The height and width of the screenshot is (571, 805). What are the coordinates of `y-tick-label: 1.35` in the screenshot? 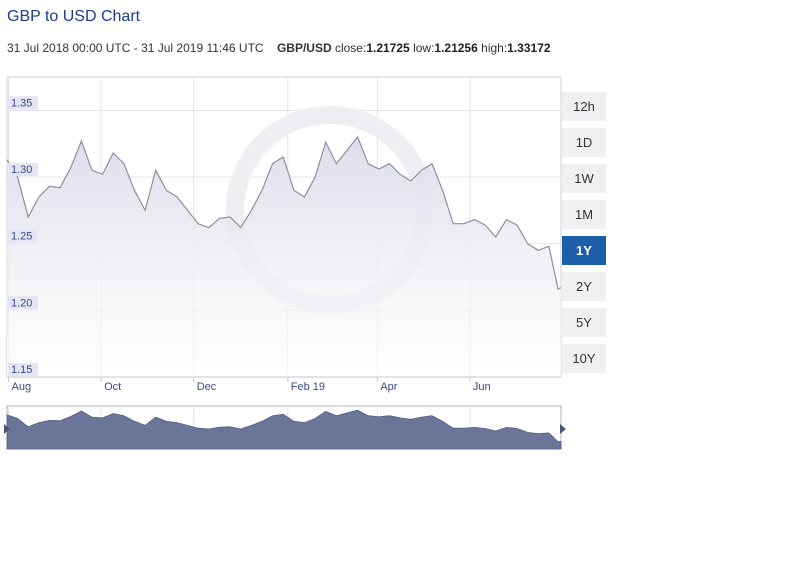 It's located at (21, 103).